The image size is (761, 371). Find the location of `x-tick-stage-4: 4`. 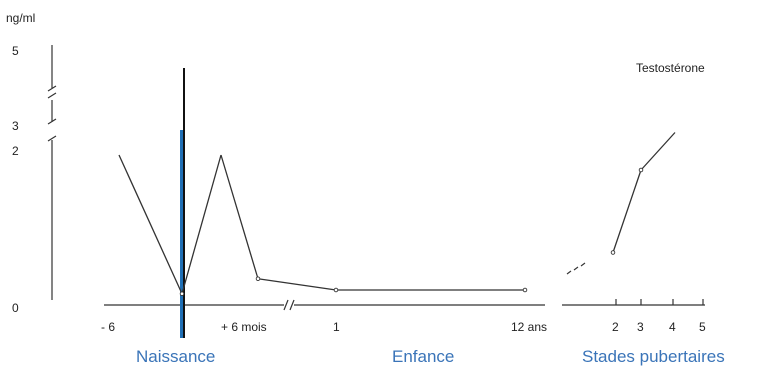

x-tick-stage-4: 4 is located at coordinates (672, 327).